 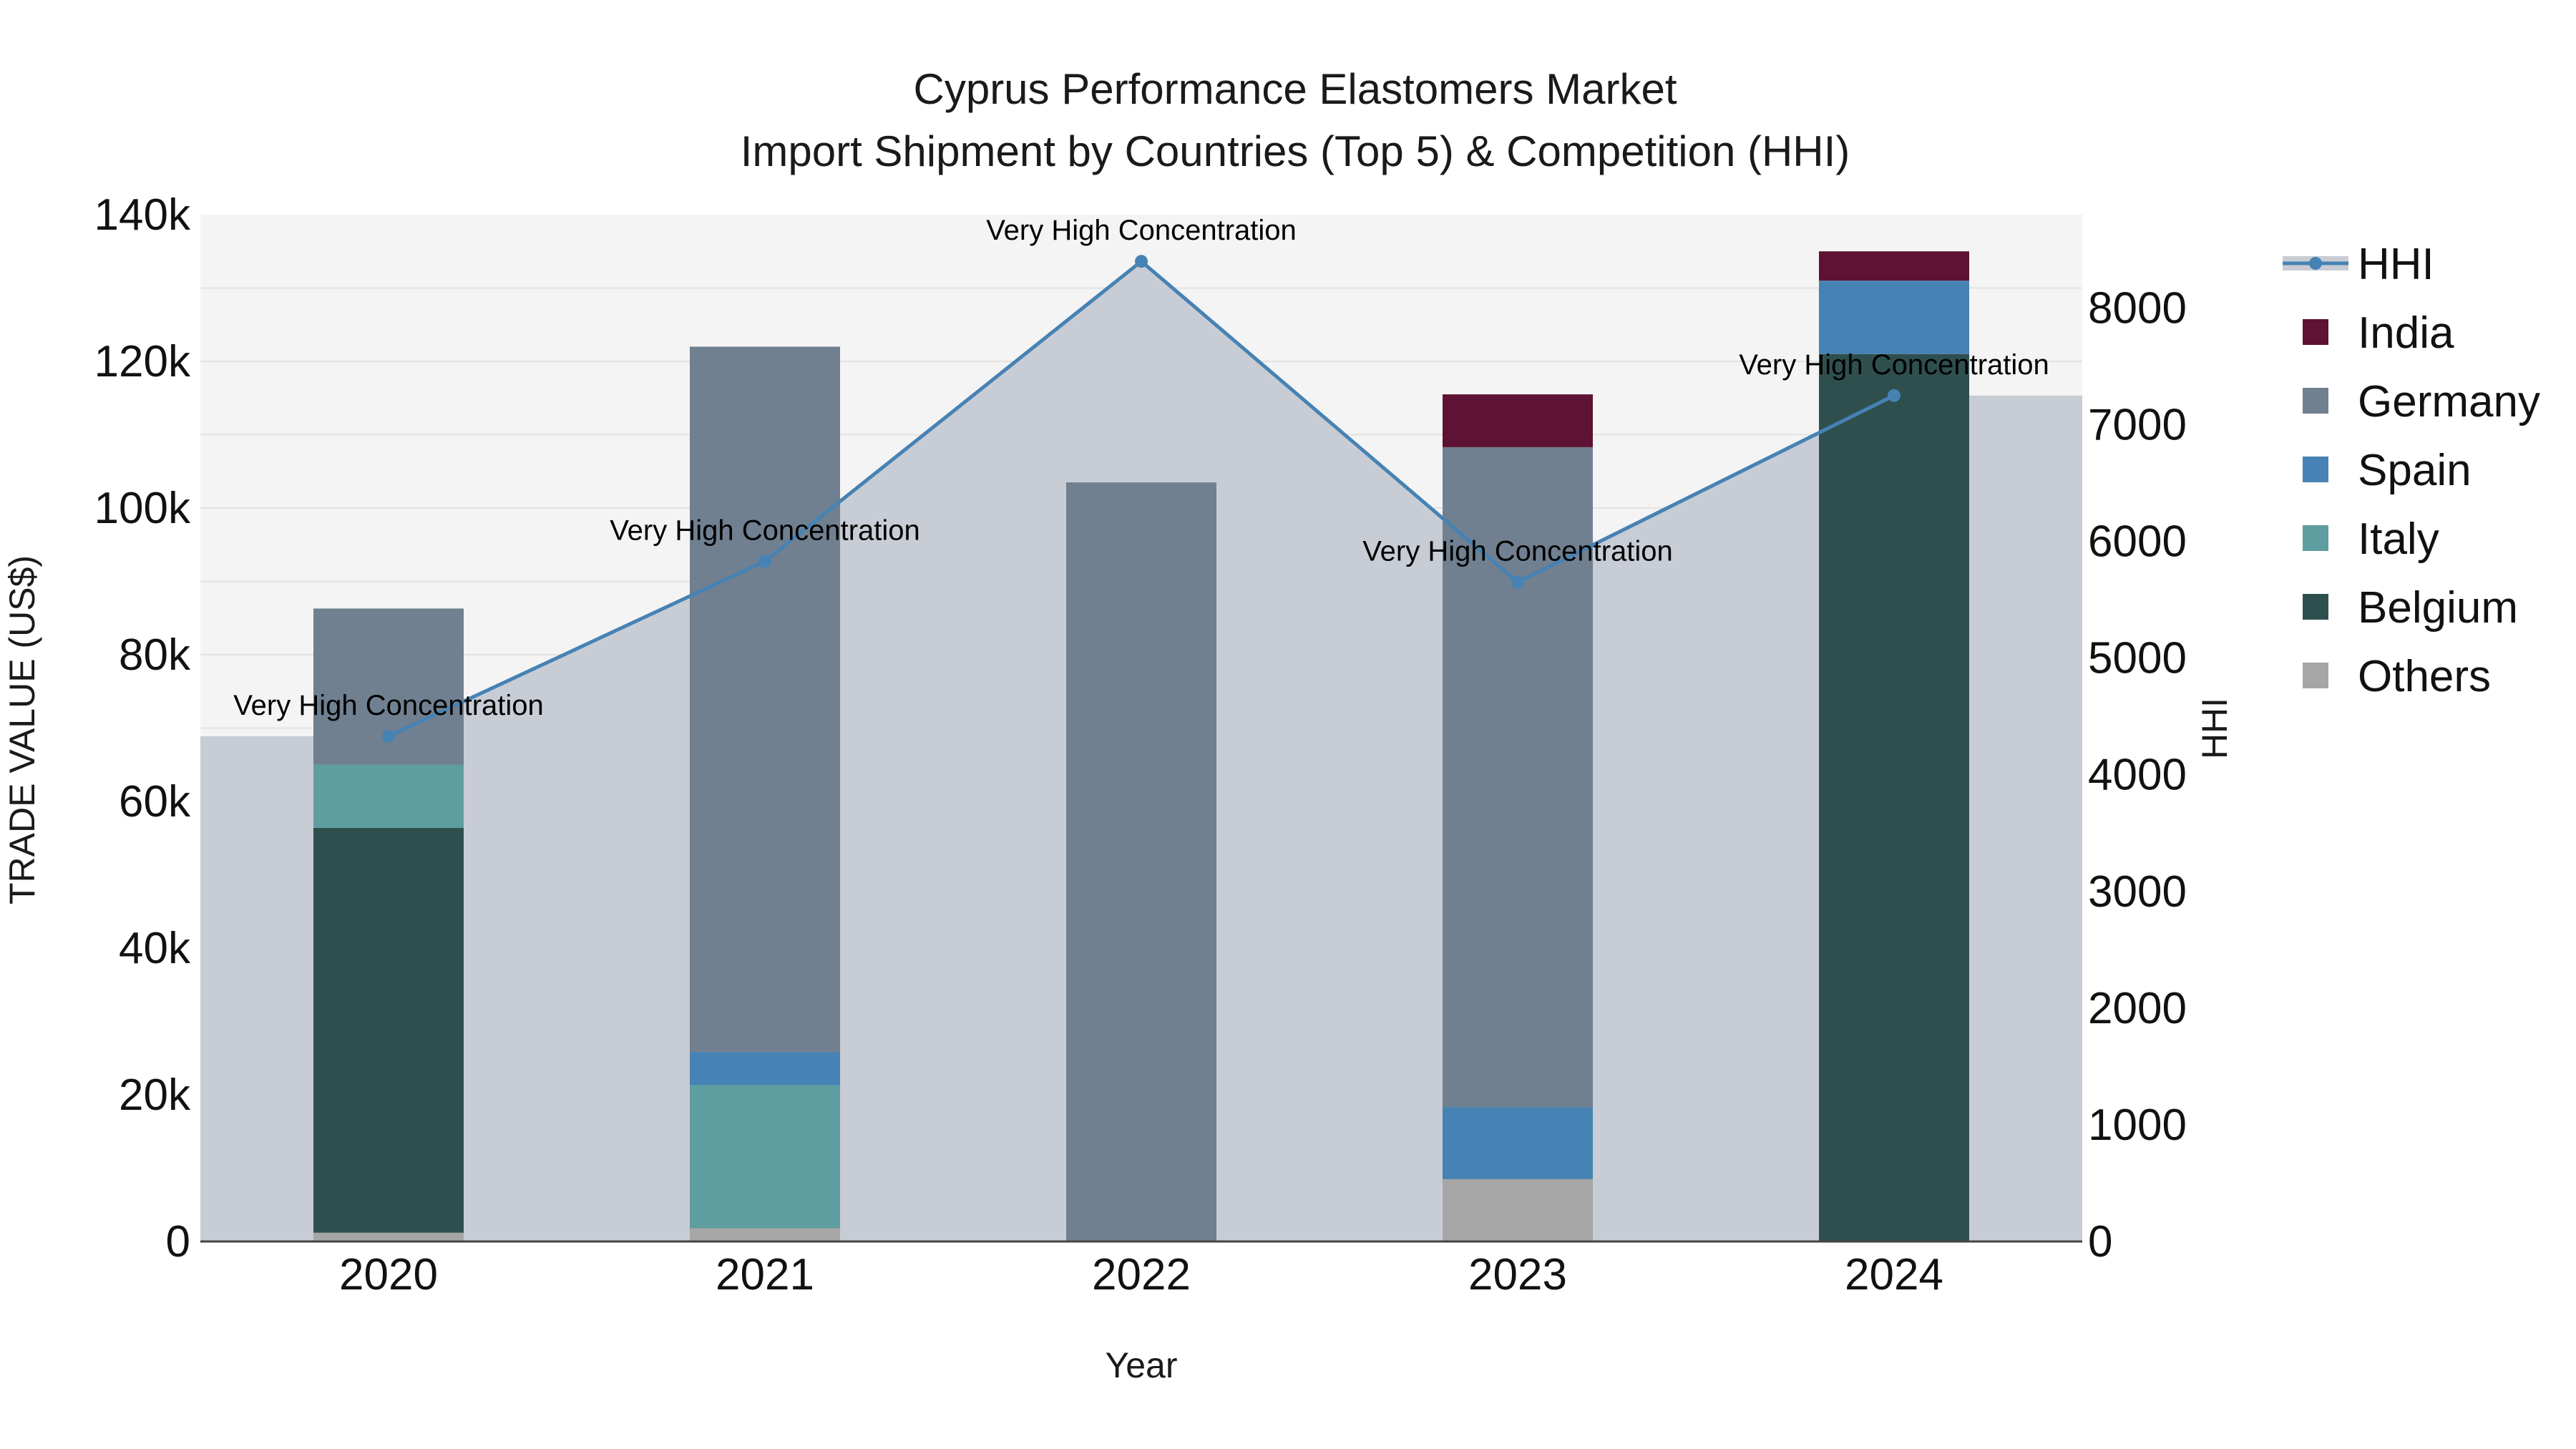 I want to click on x-tick-label: 2022, so click(x=1141, y=1274).